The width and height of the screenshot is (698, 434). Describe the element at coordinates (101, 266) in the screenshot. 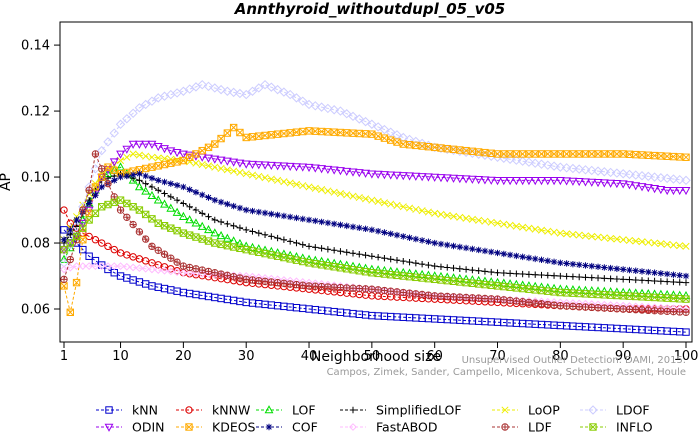

I see `point-fastabod` at that location.